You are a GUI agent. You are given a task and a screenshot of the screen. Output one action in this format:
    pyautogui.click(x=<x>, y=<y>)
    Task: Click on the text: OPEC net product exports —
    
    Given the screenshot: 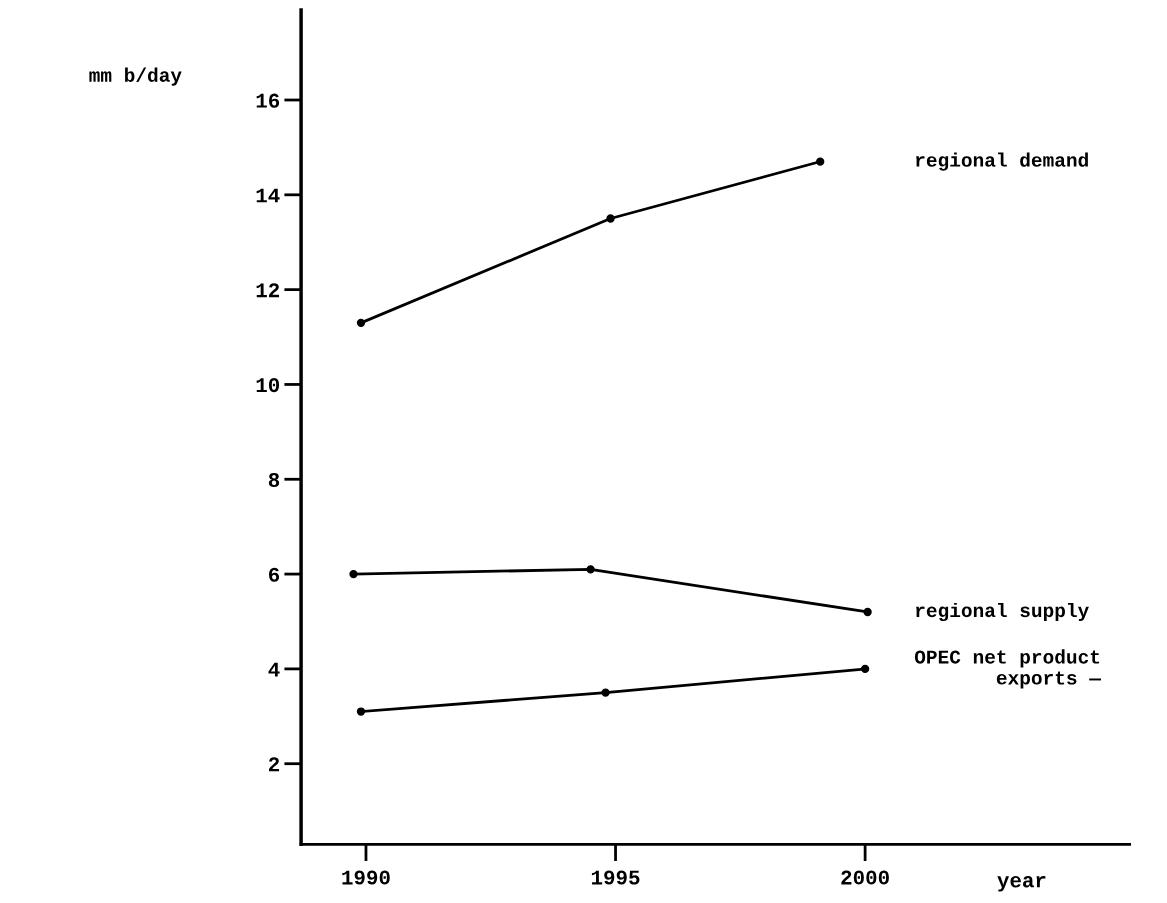 What is the action you would take?
    pyautogui.click(x=1008, y=669)
    